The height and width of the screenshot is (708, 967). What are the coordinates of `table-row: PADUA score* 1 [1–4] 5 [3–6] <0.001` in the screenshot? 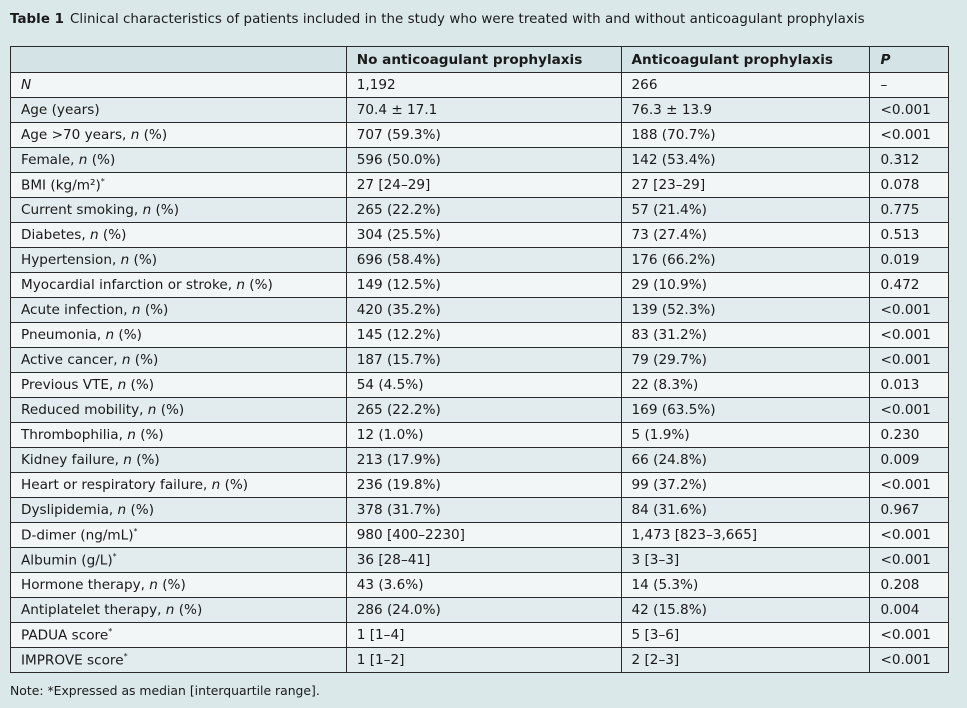 It's located at (479, 635).